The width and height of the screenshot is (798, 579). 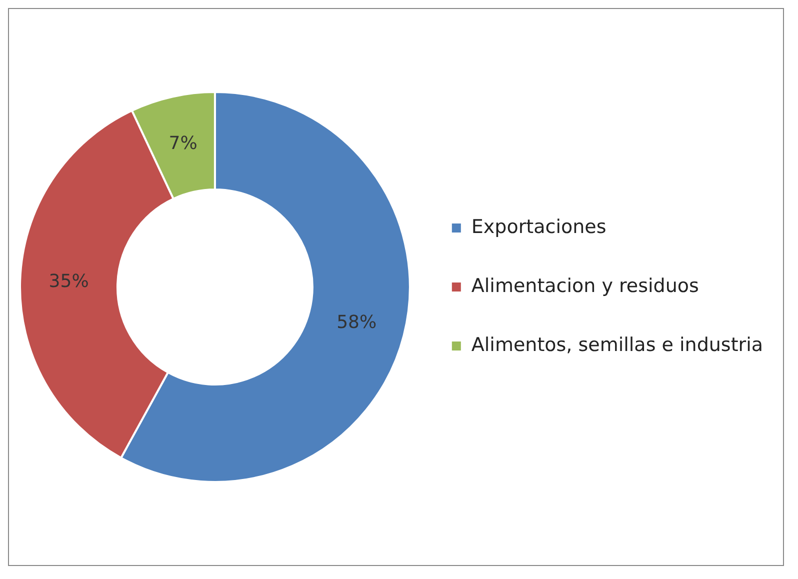 What do you see at coordinates (68, 281) in the screenshot?
I see `data-label: 35%` at bounding box center [68, 281].